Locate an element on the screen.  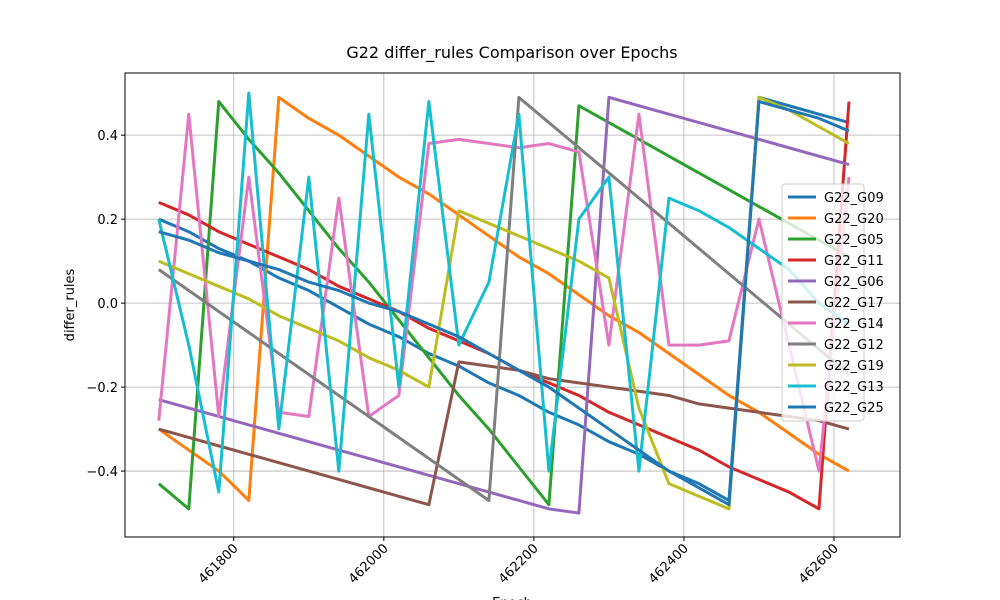
legend-label: G22_G05 is located at coordinates (854, 240).